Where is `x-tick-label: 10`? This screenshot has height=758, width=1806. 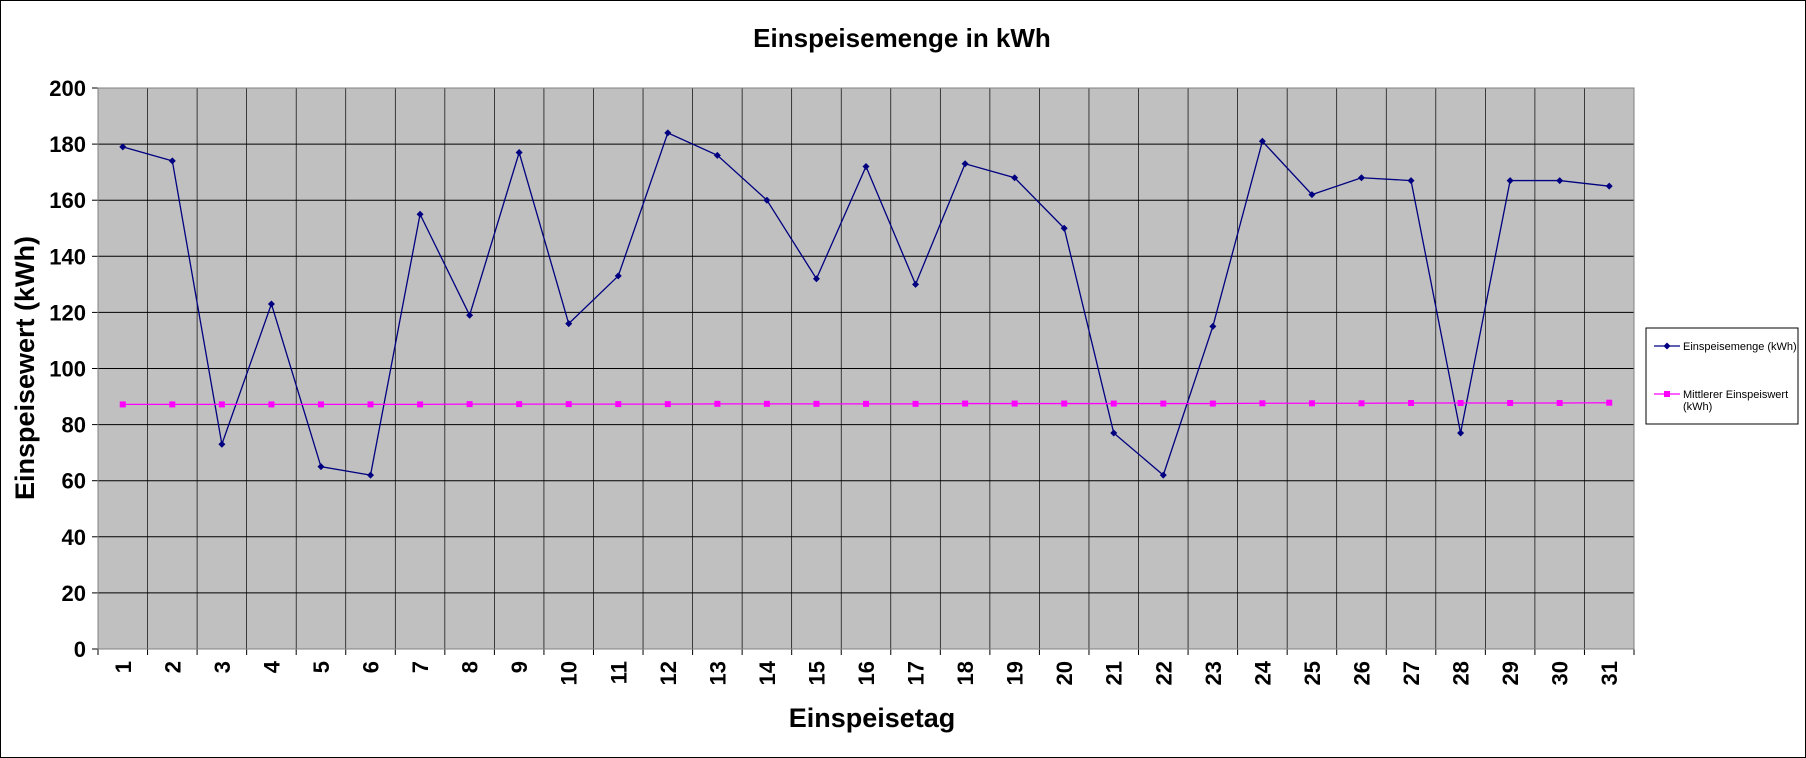
x-tick-label: 10 is located at coordinates (569, 673).